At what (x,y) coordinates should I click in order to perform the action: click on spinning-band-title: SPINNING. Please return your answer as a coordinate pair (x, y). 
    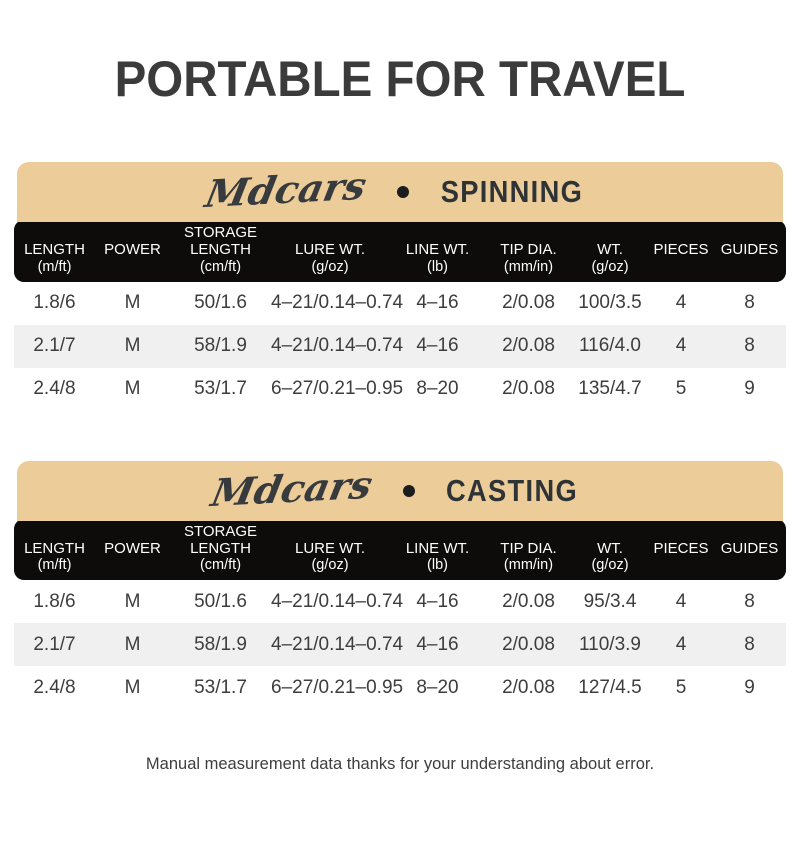
    Looking at the image, I should click on (512, 191).